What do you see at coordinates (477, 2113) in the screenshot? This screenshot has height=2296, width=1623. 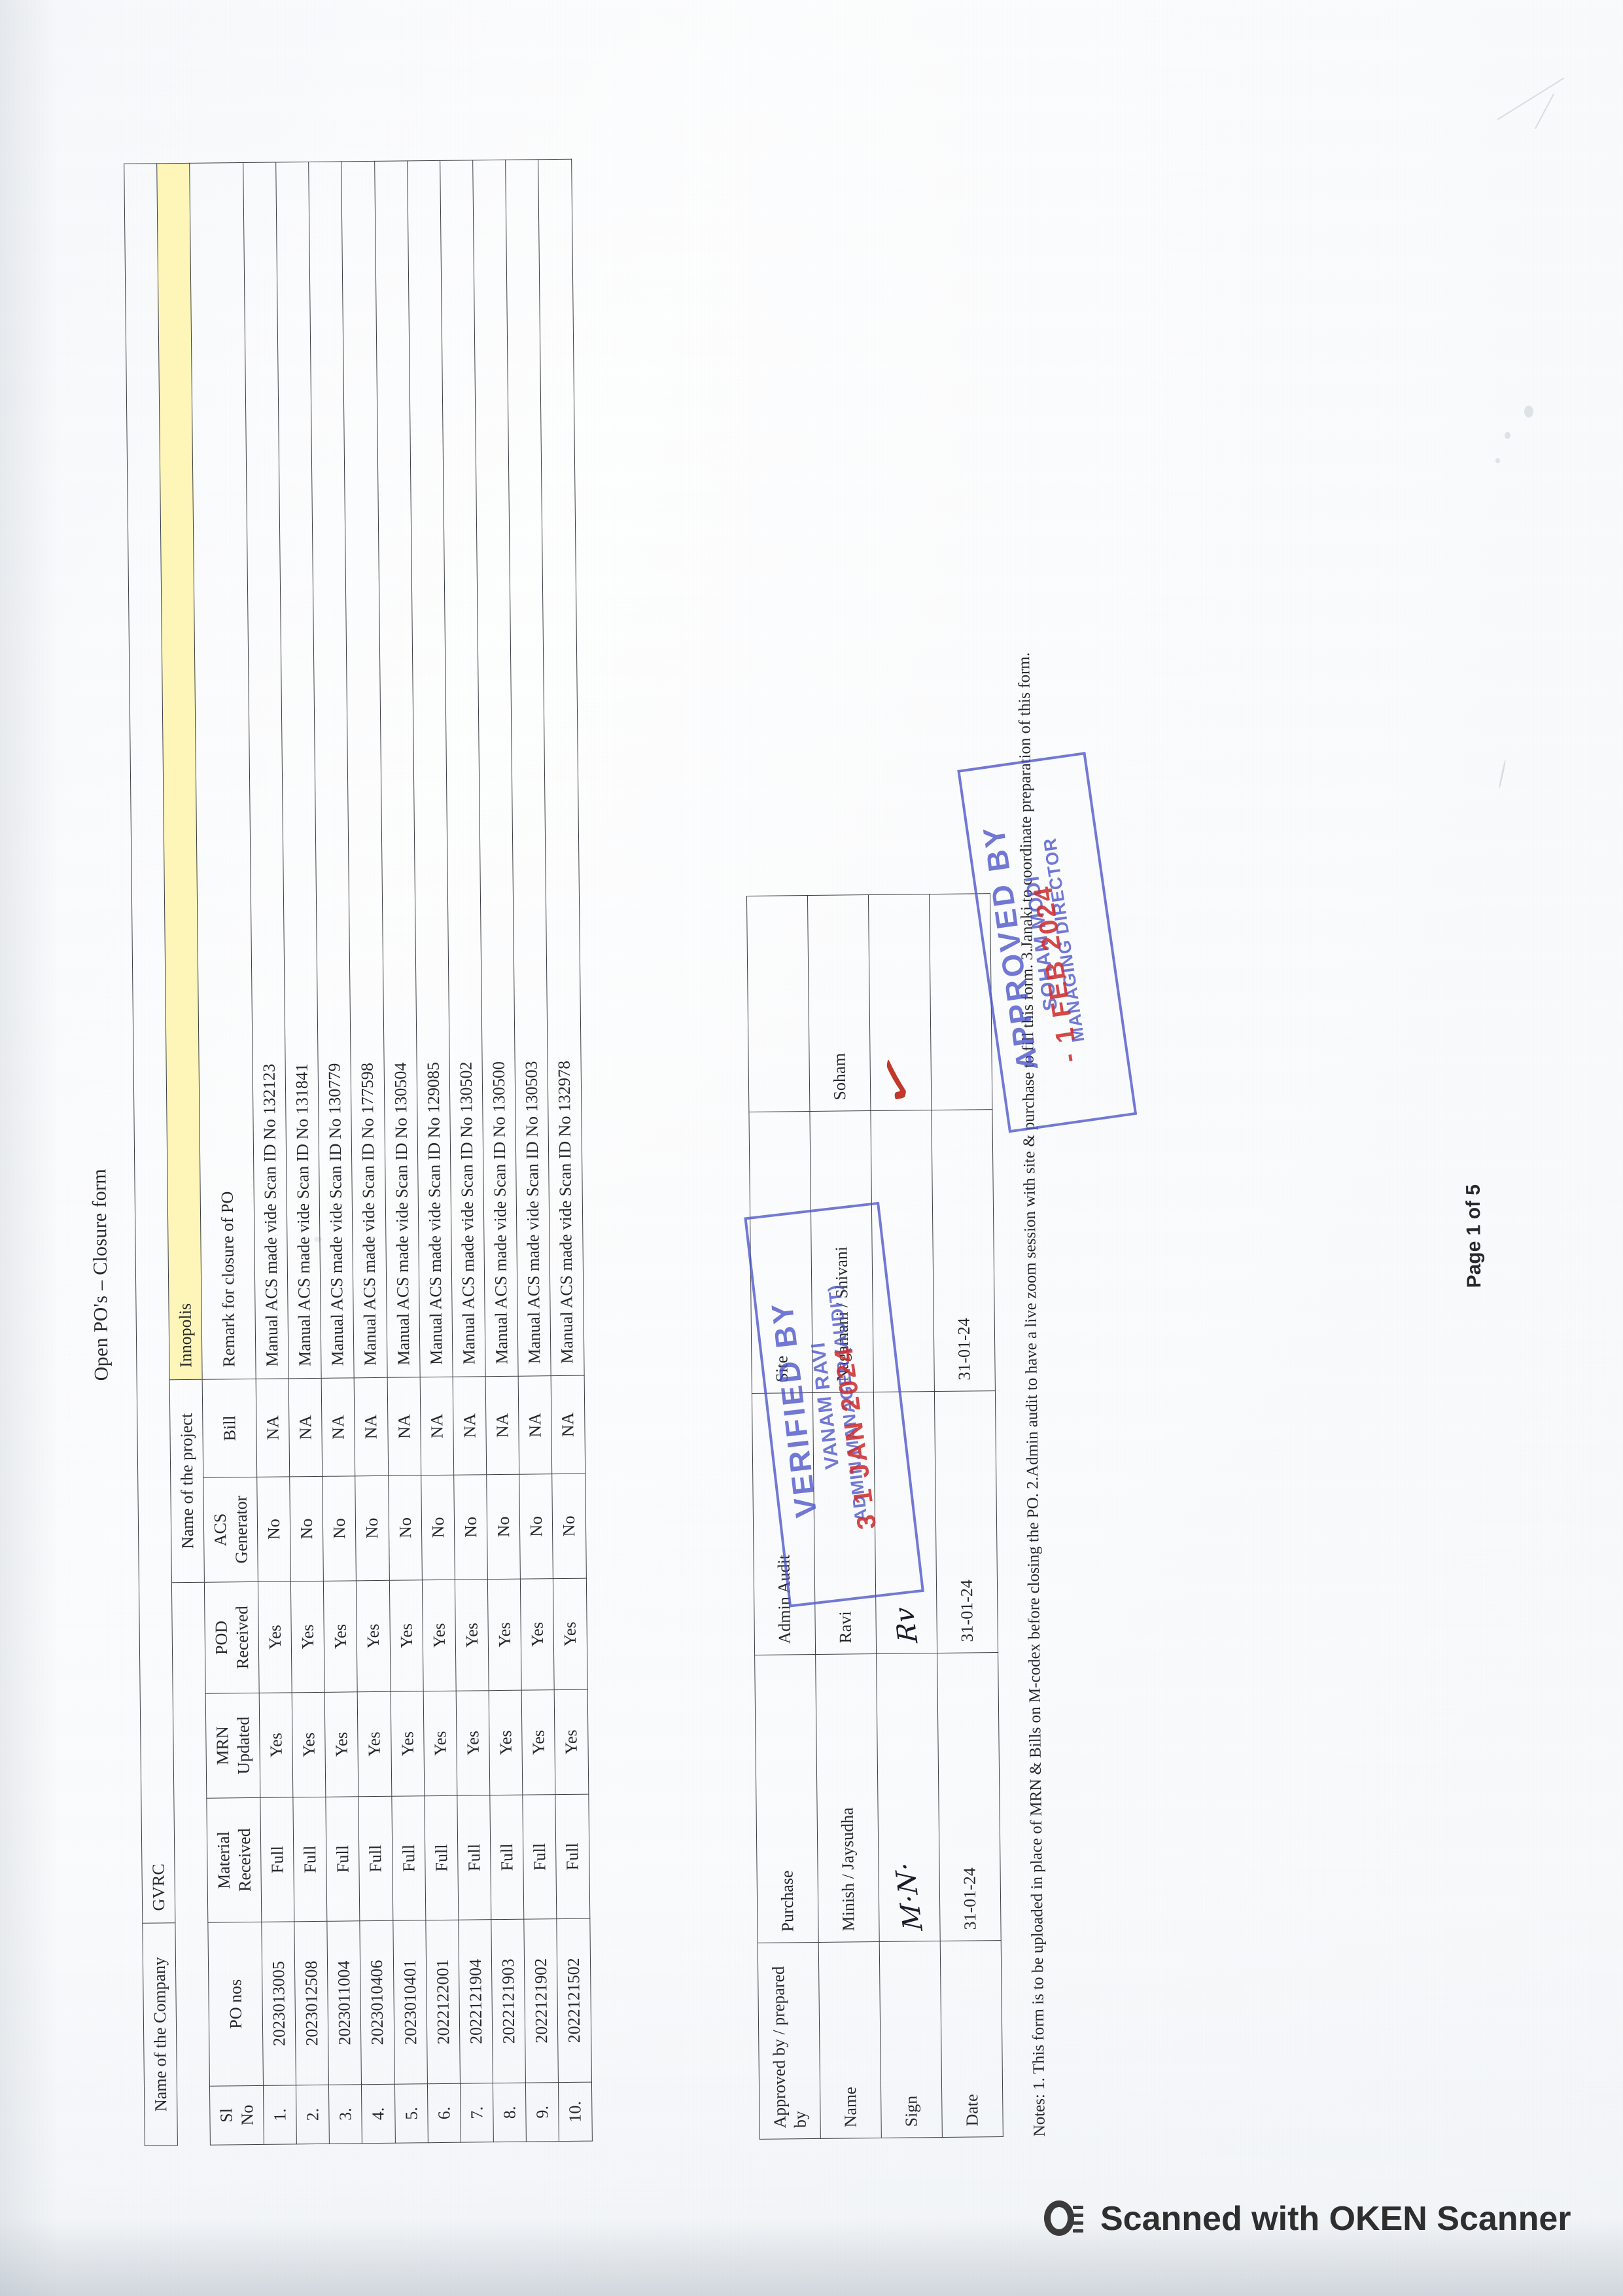 I see `cell-sl: 7.` at bounding box center [477, 2113].